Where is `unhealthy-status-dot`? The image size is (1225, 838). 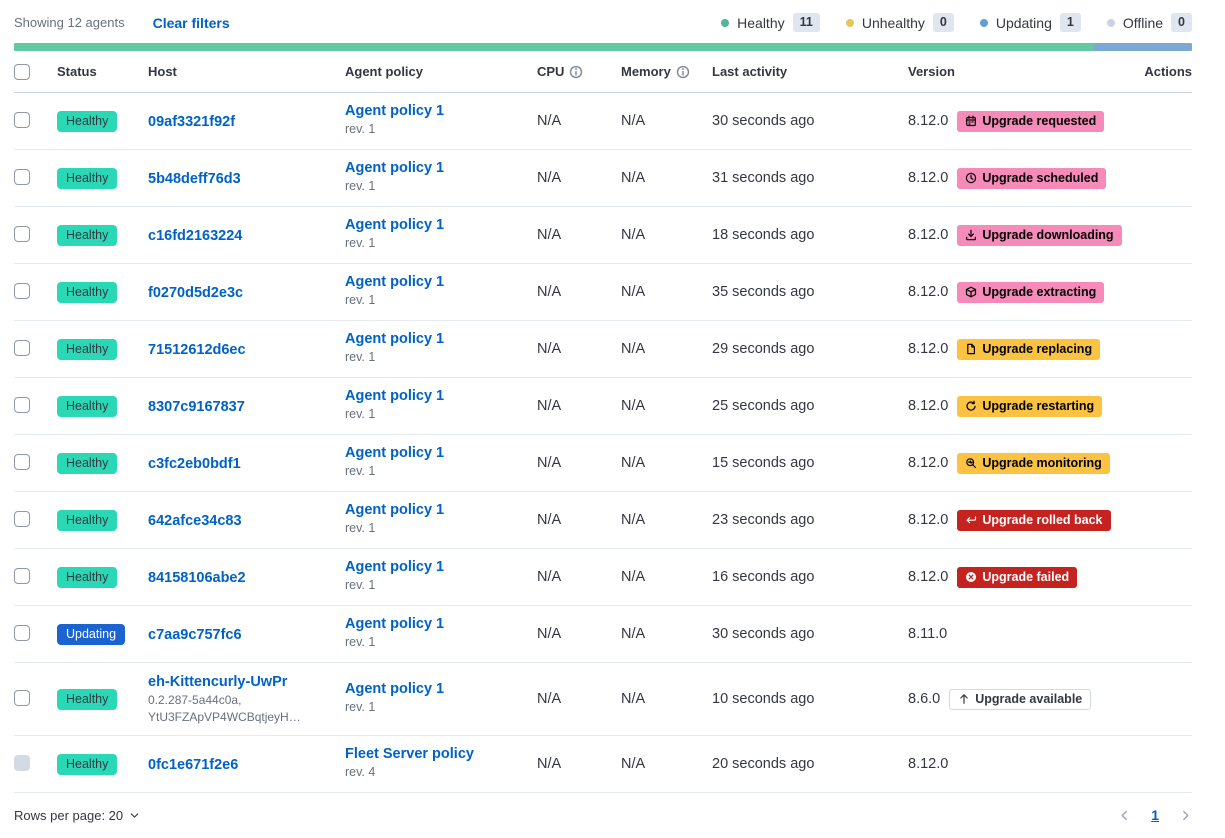
unhealthy-status-dot is located at coordinates (849, 22).